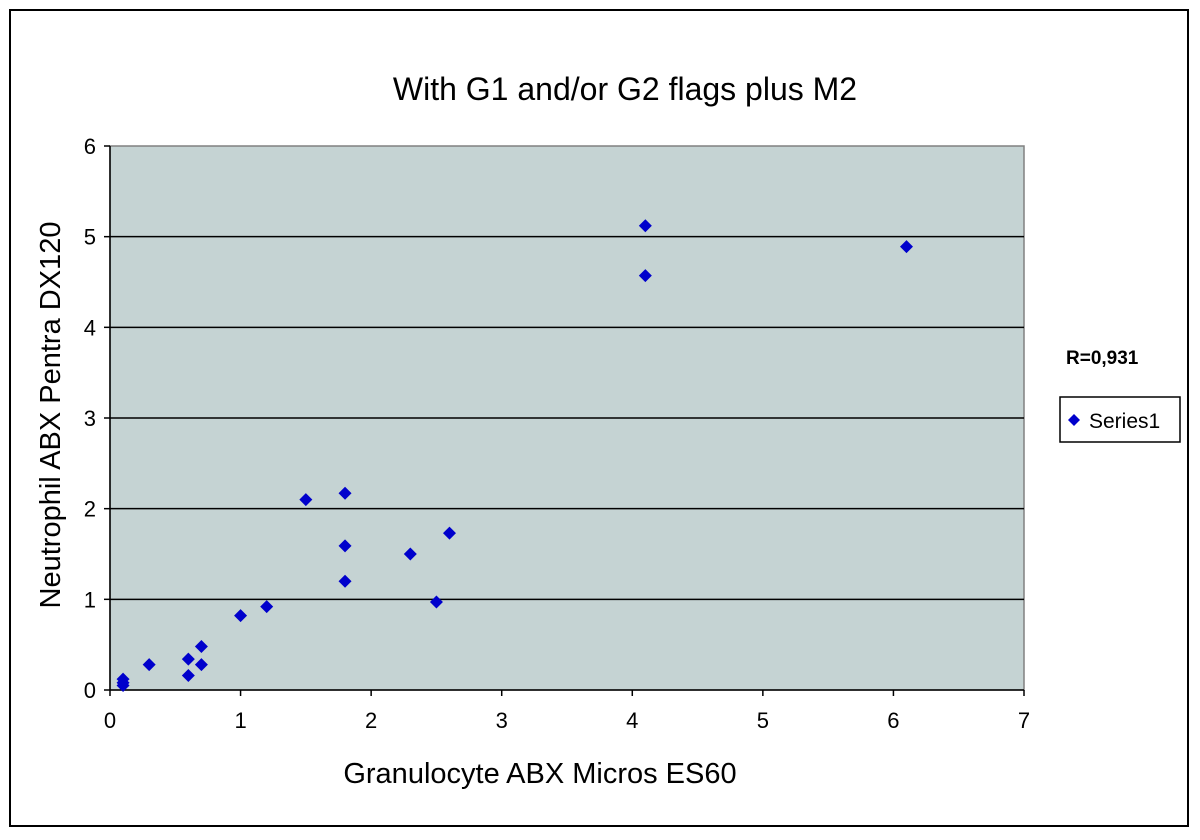  I want to click on y-tick-label: 3, so click(90, 418).